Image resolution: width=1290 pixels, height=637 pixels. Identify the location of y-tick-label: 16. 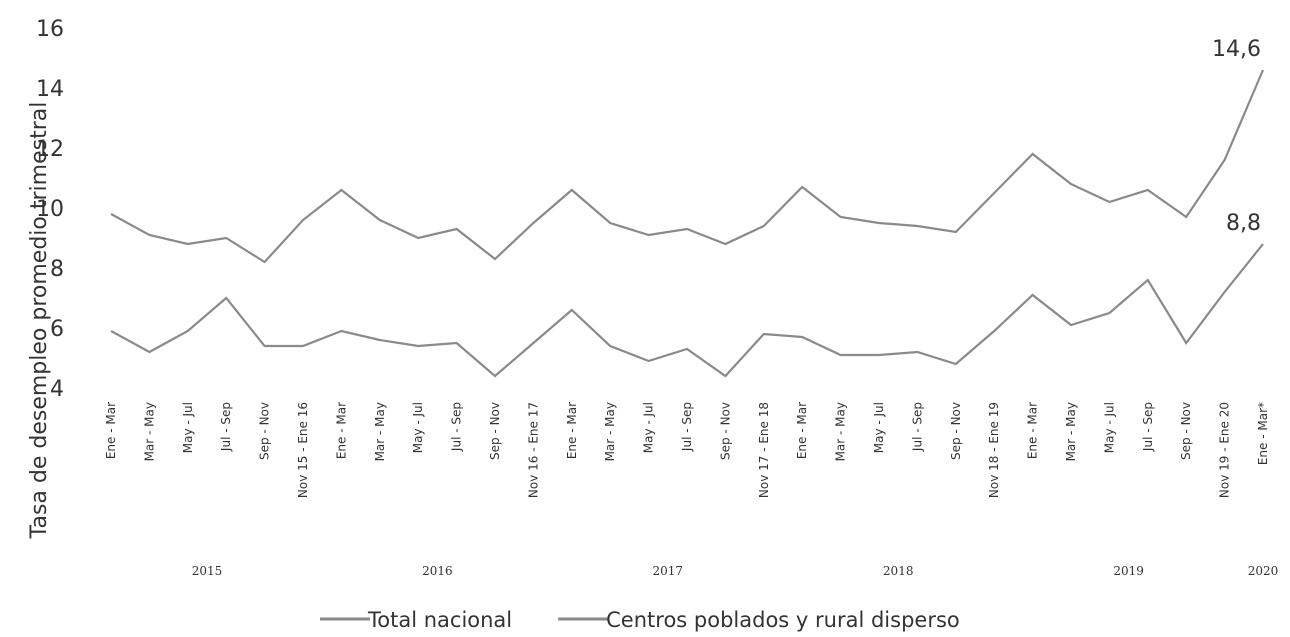
(50, 29).